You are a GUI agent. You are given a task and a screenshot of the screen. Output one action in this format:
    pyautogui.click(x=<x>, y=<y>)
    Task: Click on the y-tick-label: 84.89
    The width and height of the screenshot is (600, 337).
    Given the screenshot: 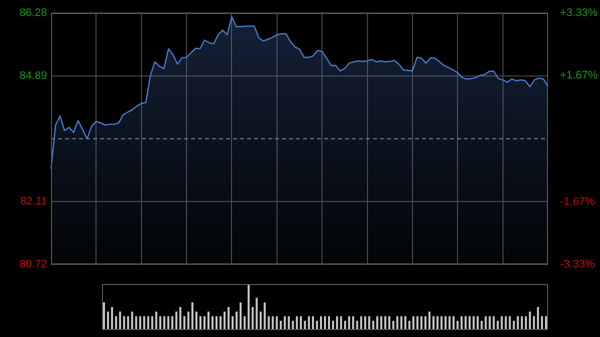 What is the action you would take?
    pyautogui.click(x=33, y=76)
    